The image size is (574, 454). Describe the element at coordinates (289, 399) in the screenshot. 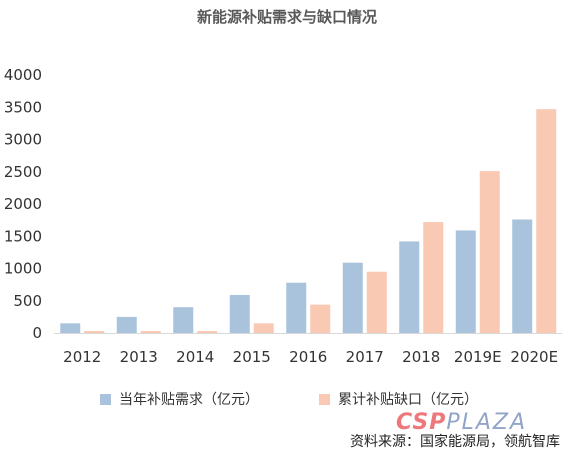

I see `legend: 当年补贴需求（亿元） 累计补贴缺口（亿元）` at that location.